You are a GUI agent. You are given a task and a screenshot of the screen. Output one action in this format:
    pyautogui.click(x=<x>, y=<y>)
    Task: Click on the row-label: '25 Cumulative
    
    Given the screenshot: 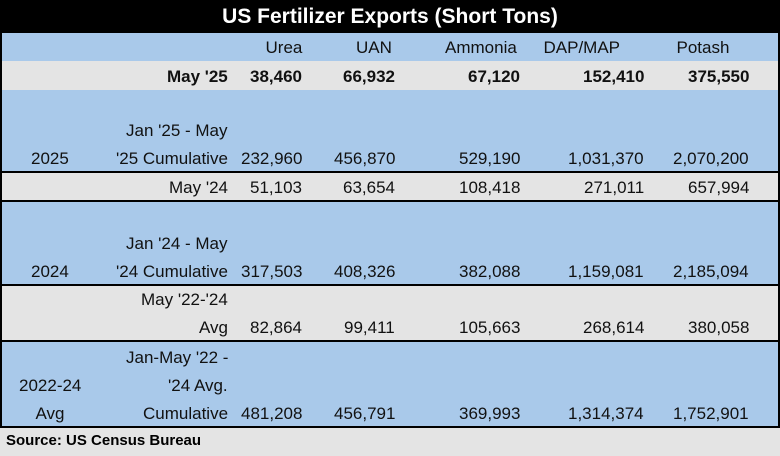 What is the action you would take?
    pyautogui.click(x=172, y=158)
    